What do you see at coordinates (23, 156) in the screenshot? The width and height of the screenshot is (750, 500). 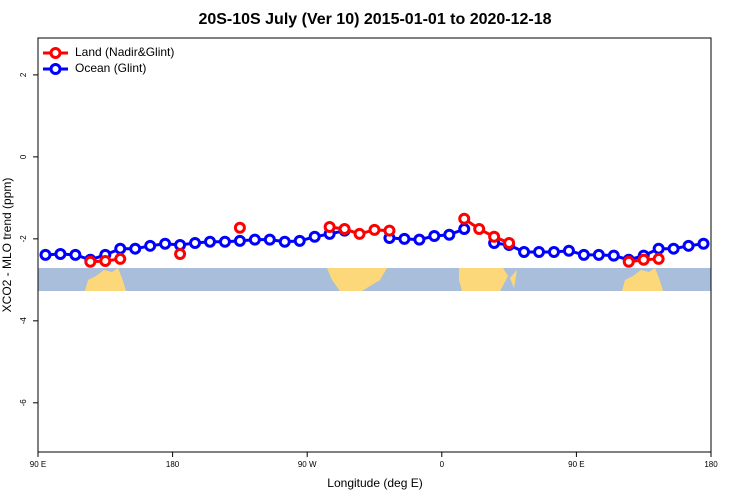 I see `y-tick-label: 0` at bounding box center [23, 156].